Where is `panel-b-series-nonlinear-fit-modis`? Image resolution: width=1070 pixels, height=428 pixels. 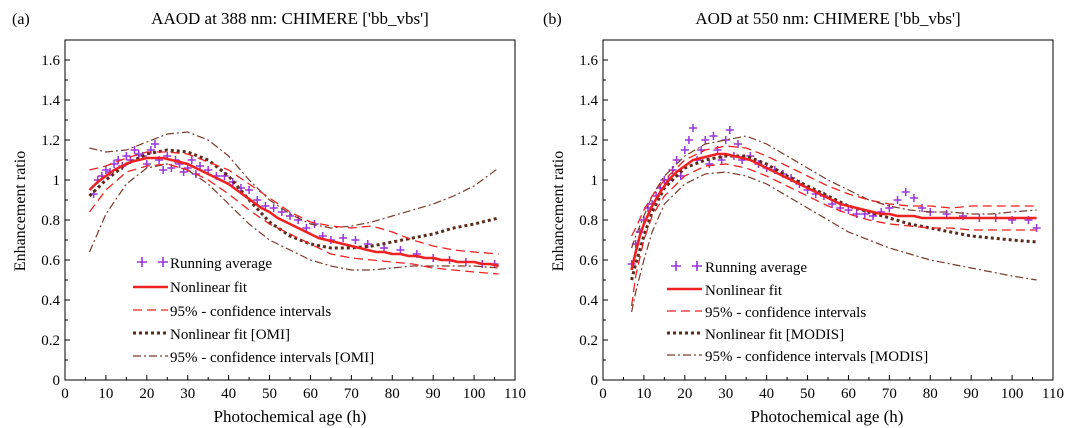 panel-b-series-nonlinear-fit-modis is located at coordinates (833, 217).